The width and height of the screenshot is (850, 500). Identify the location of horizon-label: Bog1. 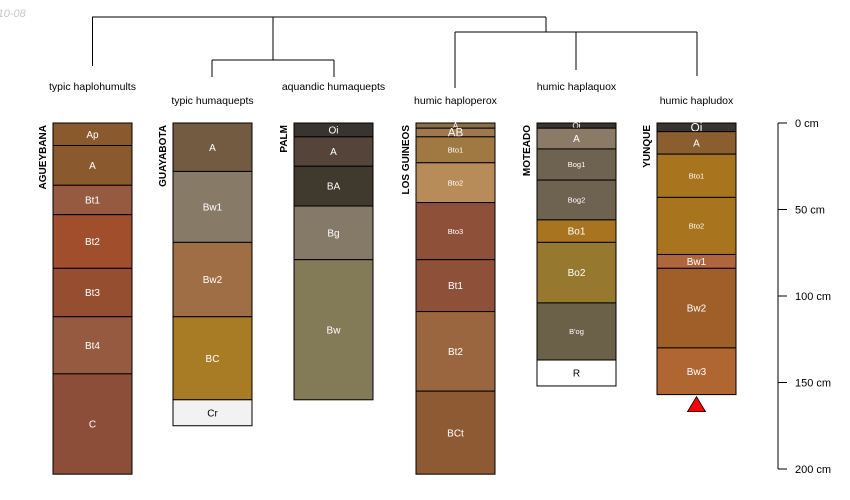
(577, 164).